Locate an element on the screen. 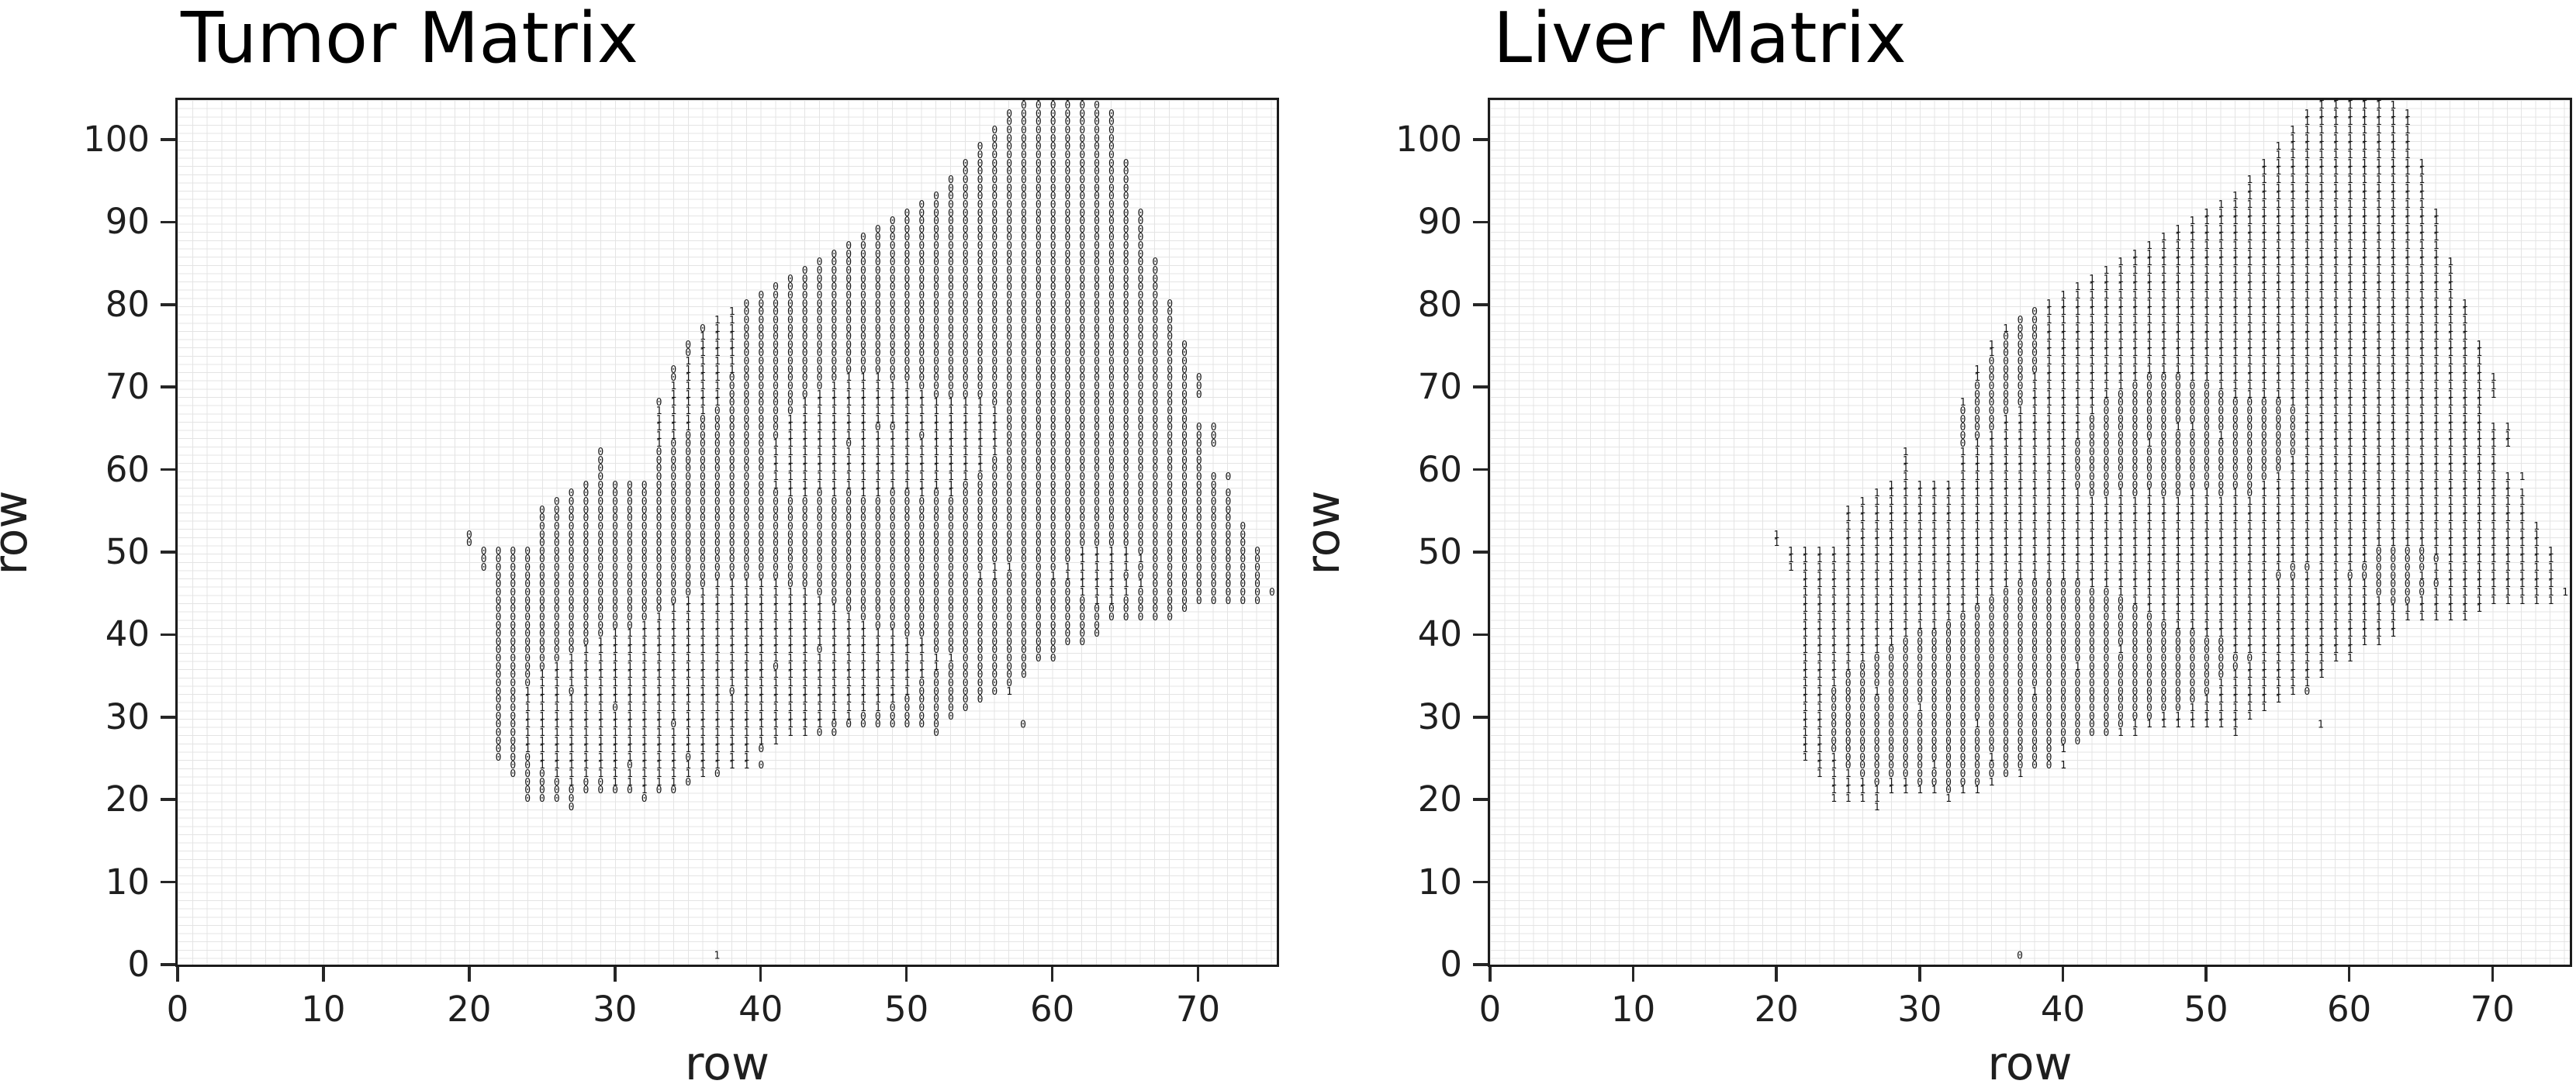 This screenshot has height=1091, width=2576. tumor-x-axis-label: row is located at coordinates (727, 1064).